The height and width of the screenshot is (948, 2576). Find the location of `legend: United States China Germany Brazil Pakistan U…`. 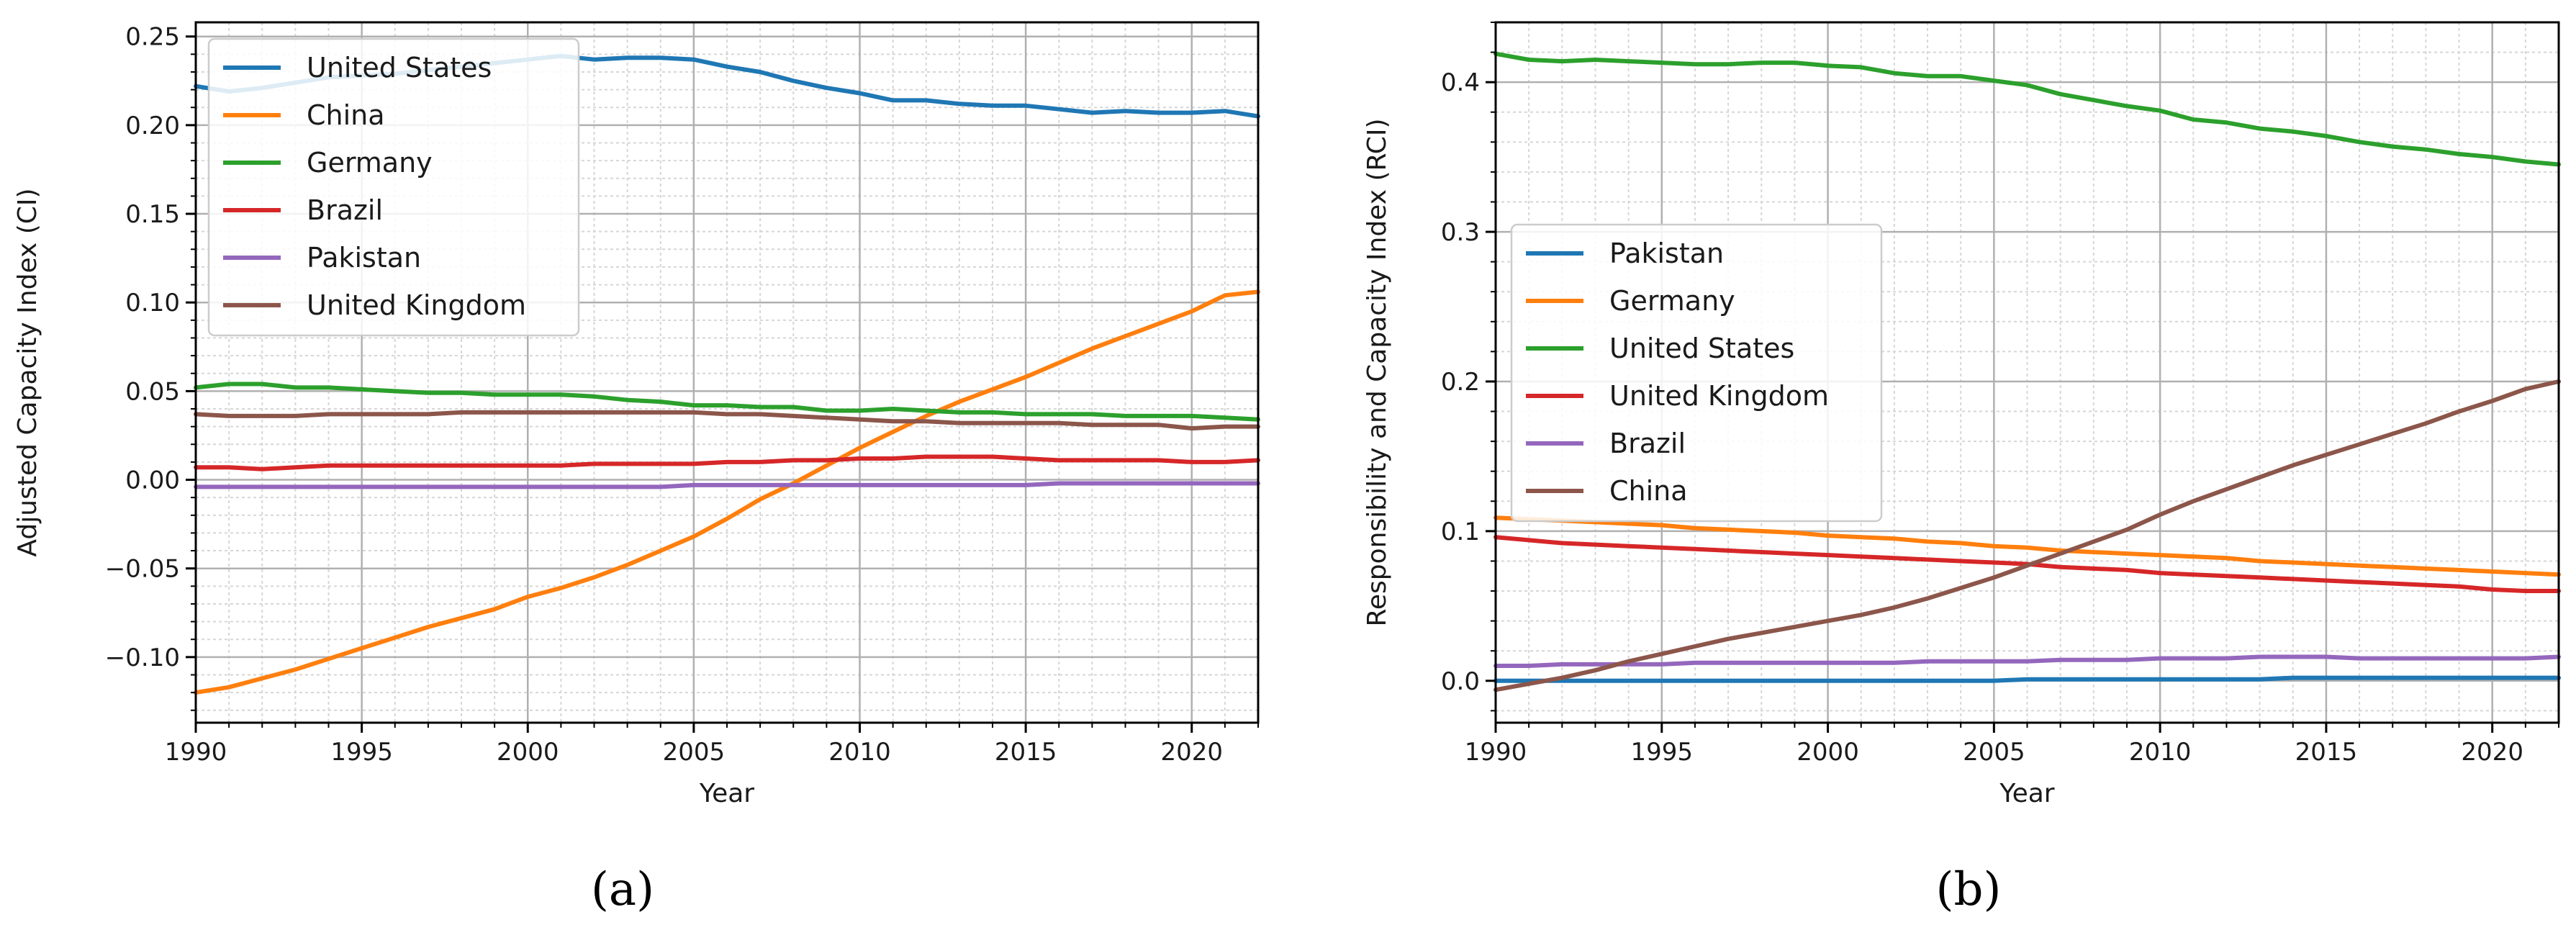

legend: United States China Germany Brazil Pakistan U… is located at coordinates (393, 187).